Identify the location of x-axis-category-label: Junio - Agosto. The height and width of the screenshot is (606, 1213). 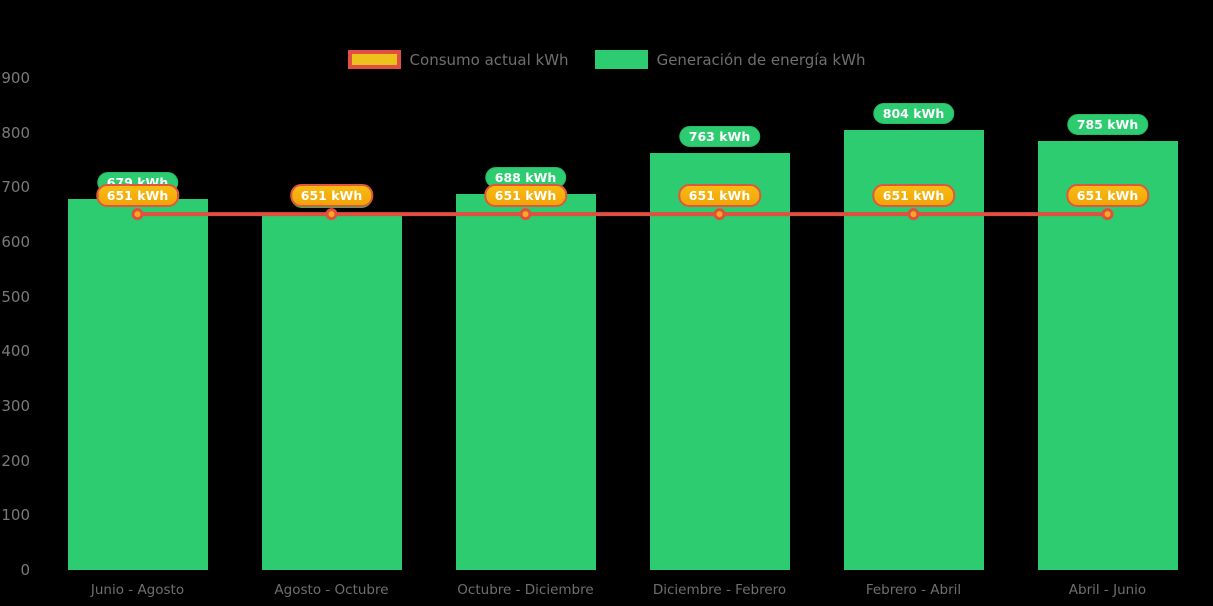
(137, 590).